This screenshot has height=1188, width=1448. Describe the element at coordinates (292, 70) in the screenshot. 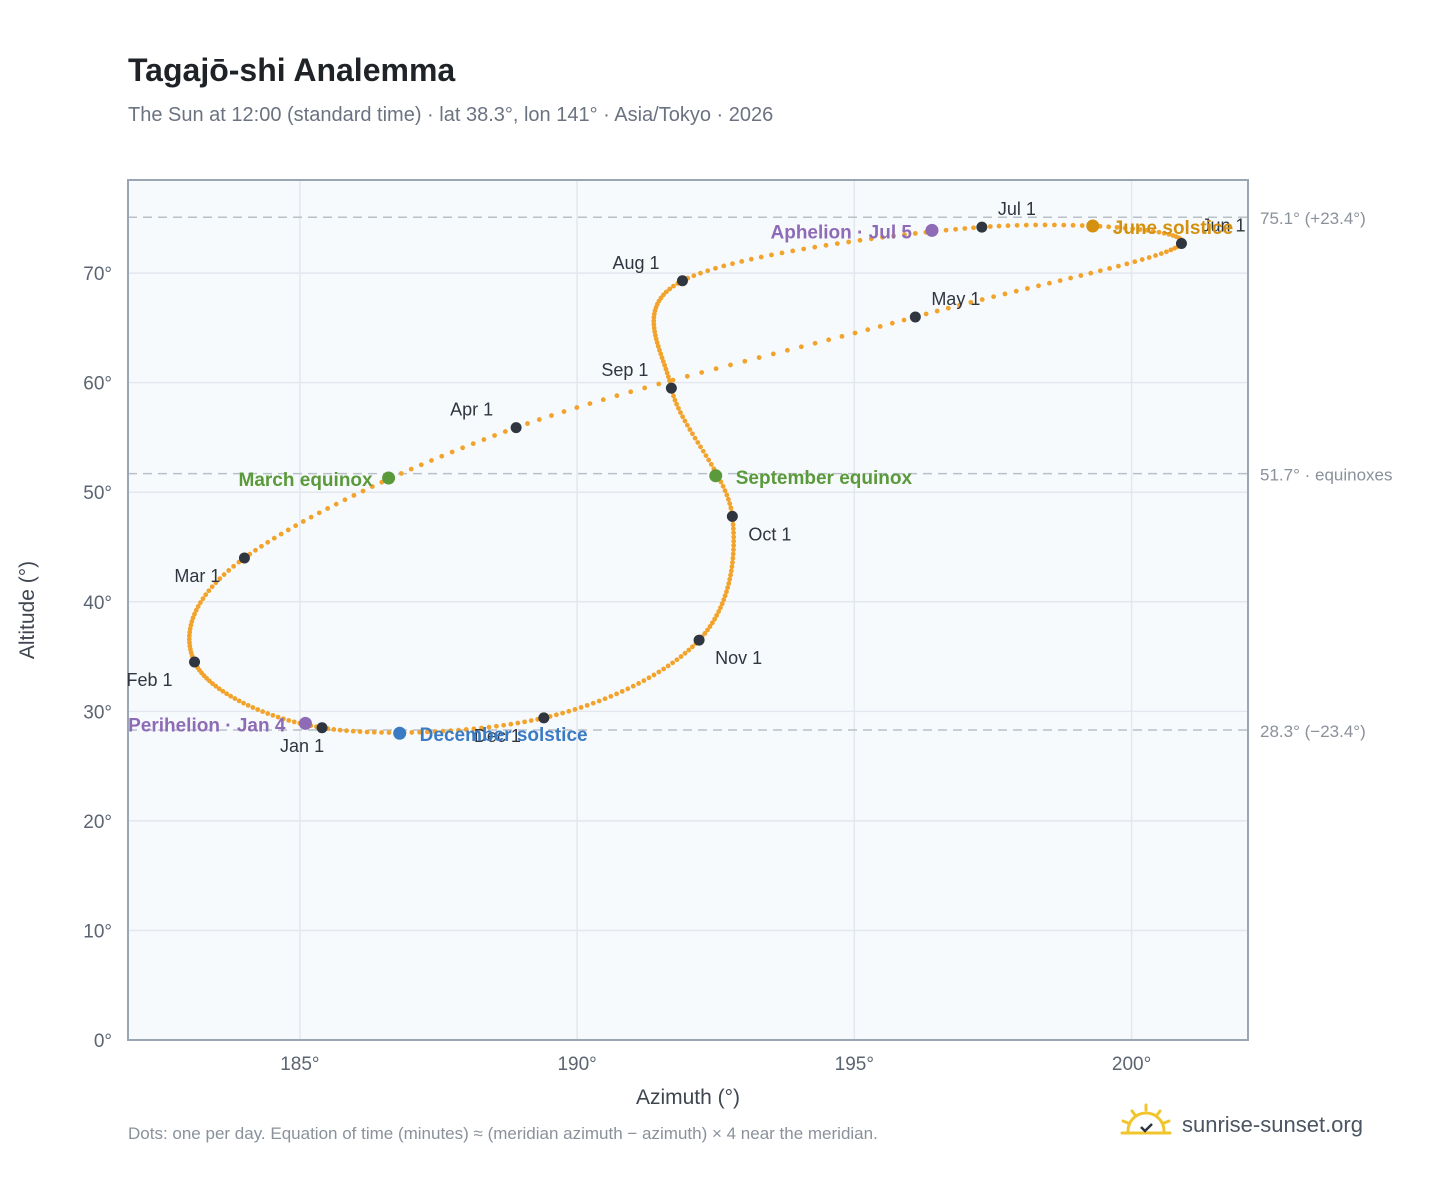

I see `chart-title: Tagajō-shi Analemma` at that location.